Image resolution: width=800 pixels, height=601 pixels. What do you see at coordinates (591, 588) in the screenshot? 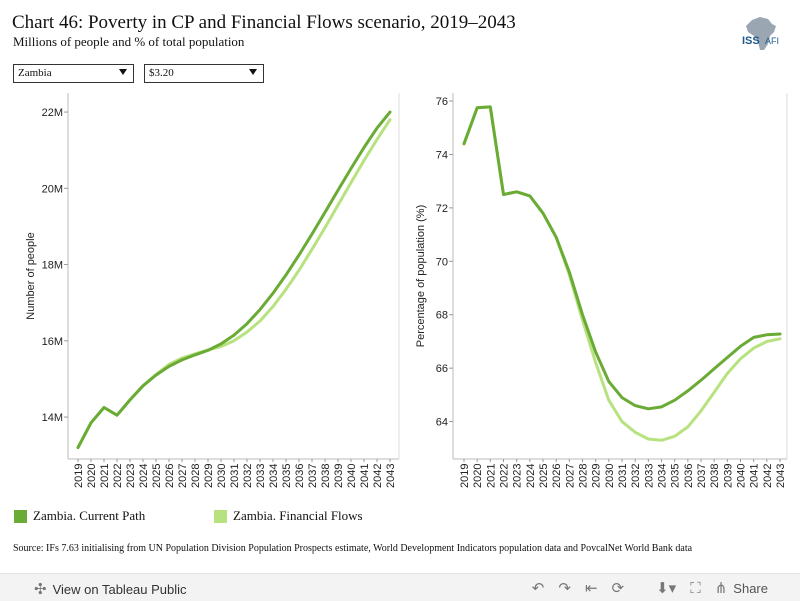
I see `revert-icon: ⇤` at bounding box center [591, 588].